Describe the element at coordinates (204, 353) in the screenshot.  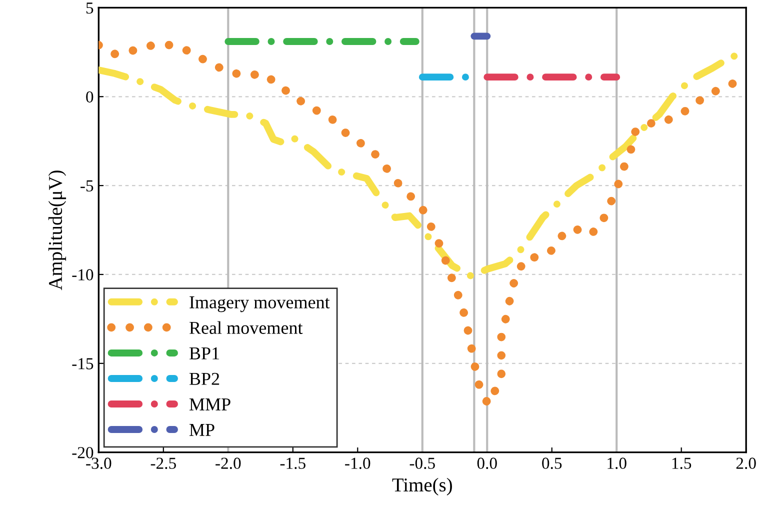
I see `legend-label: BP1` at that location.